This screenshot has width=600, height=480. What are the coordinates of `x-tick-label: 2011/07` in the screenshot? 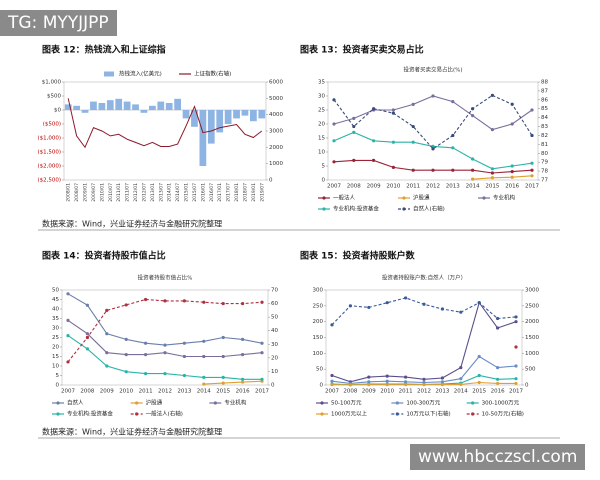 It's located at (128, 192).